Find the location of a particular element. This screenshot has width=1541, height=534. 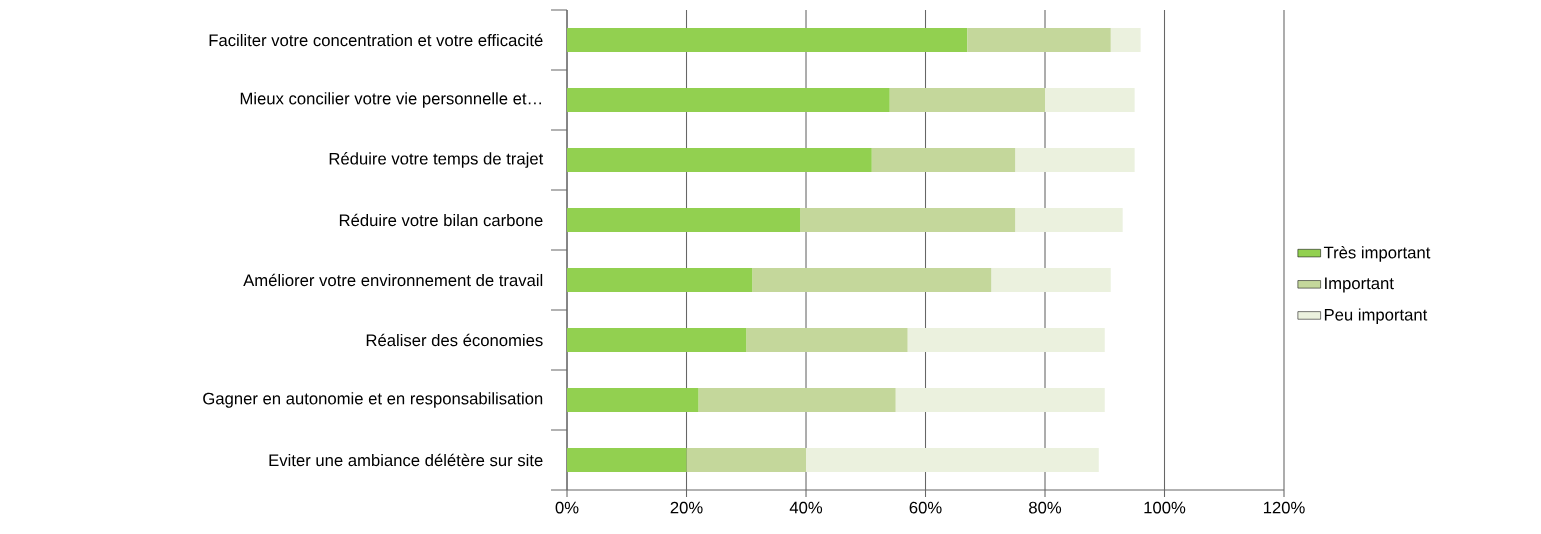

x-tick-label: 40% is located at coordinates (806, 507).